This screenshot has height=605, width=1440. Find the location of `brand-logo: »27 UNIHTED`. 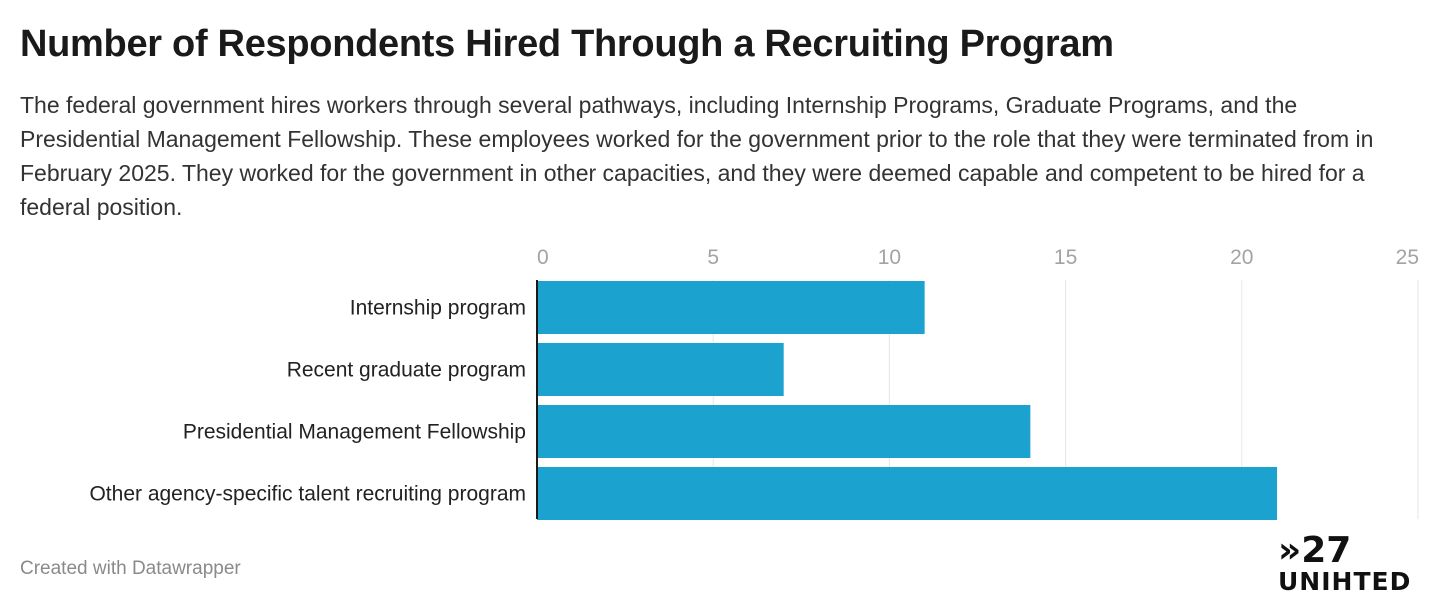

brand-logo: »27 UNIHTED is located at coordinates (1353, 565).